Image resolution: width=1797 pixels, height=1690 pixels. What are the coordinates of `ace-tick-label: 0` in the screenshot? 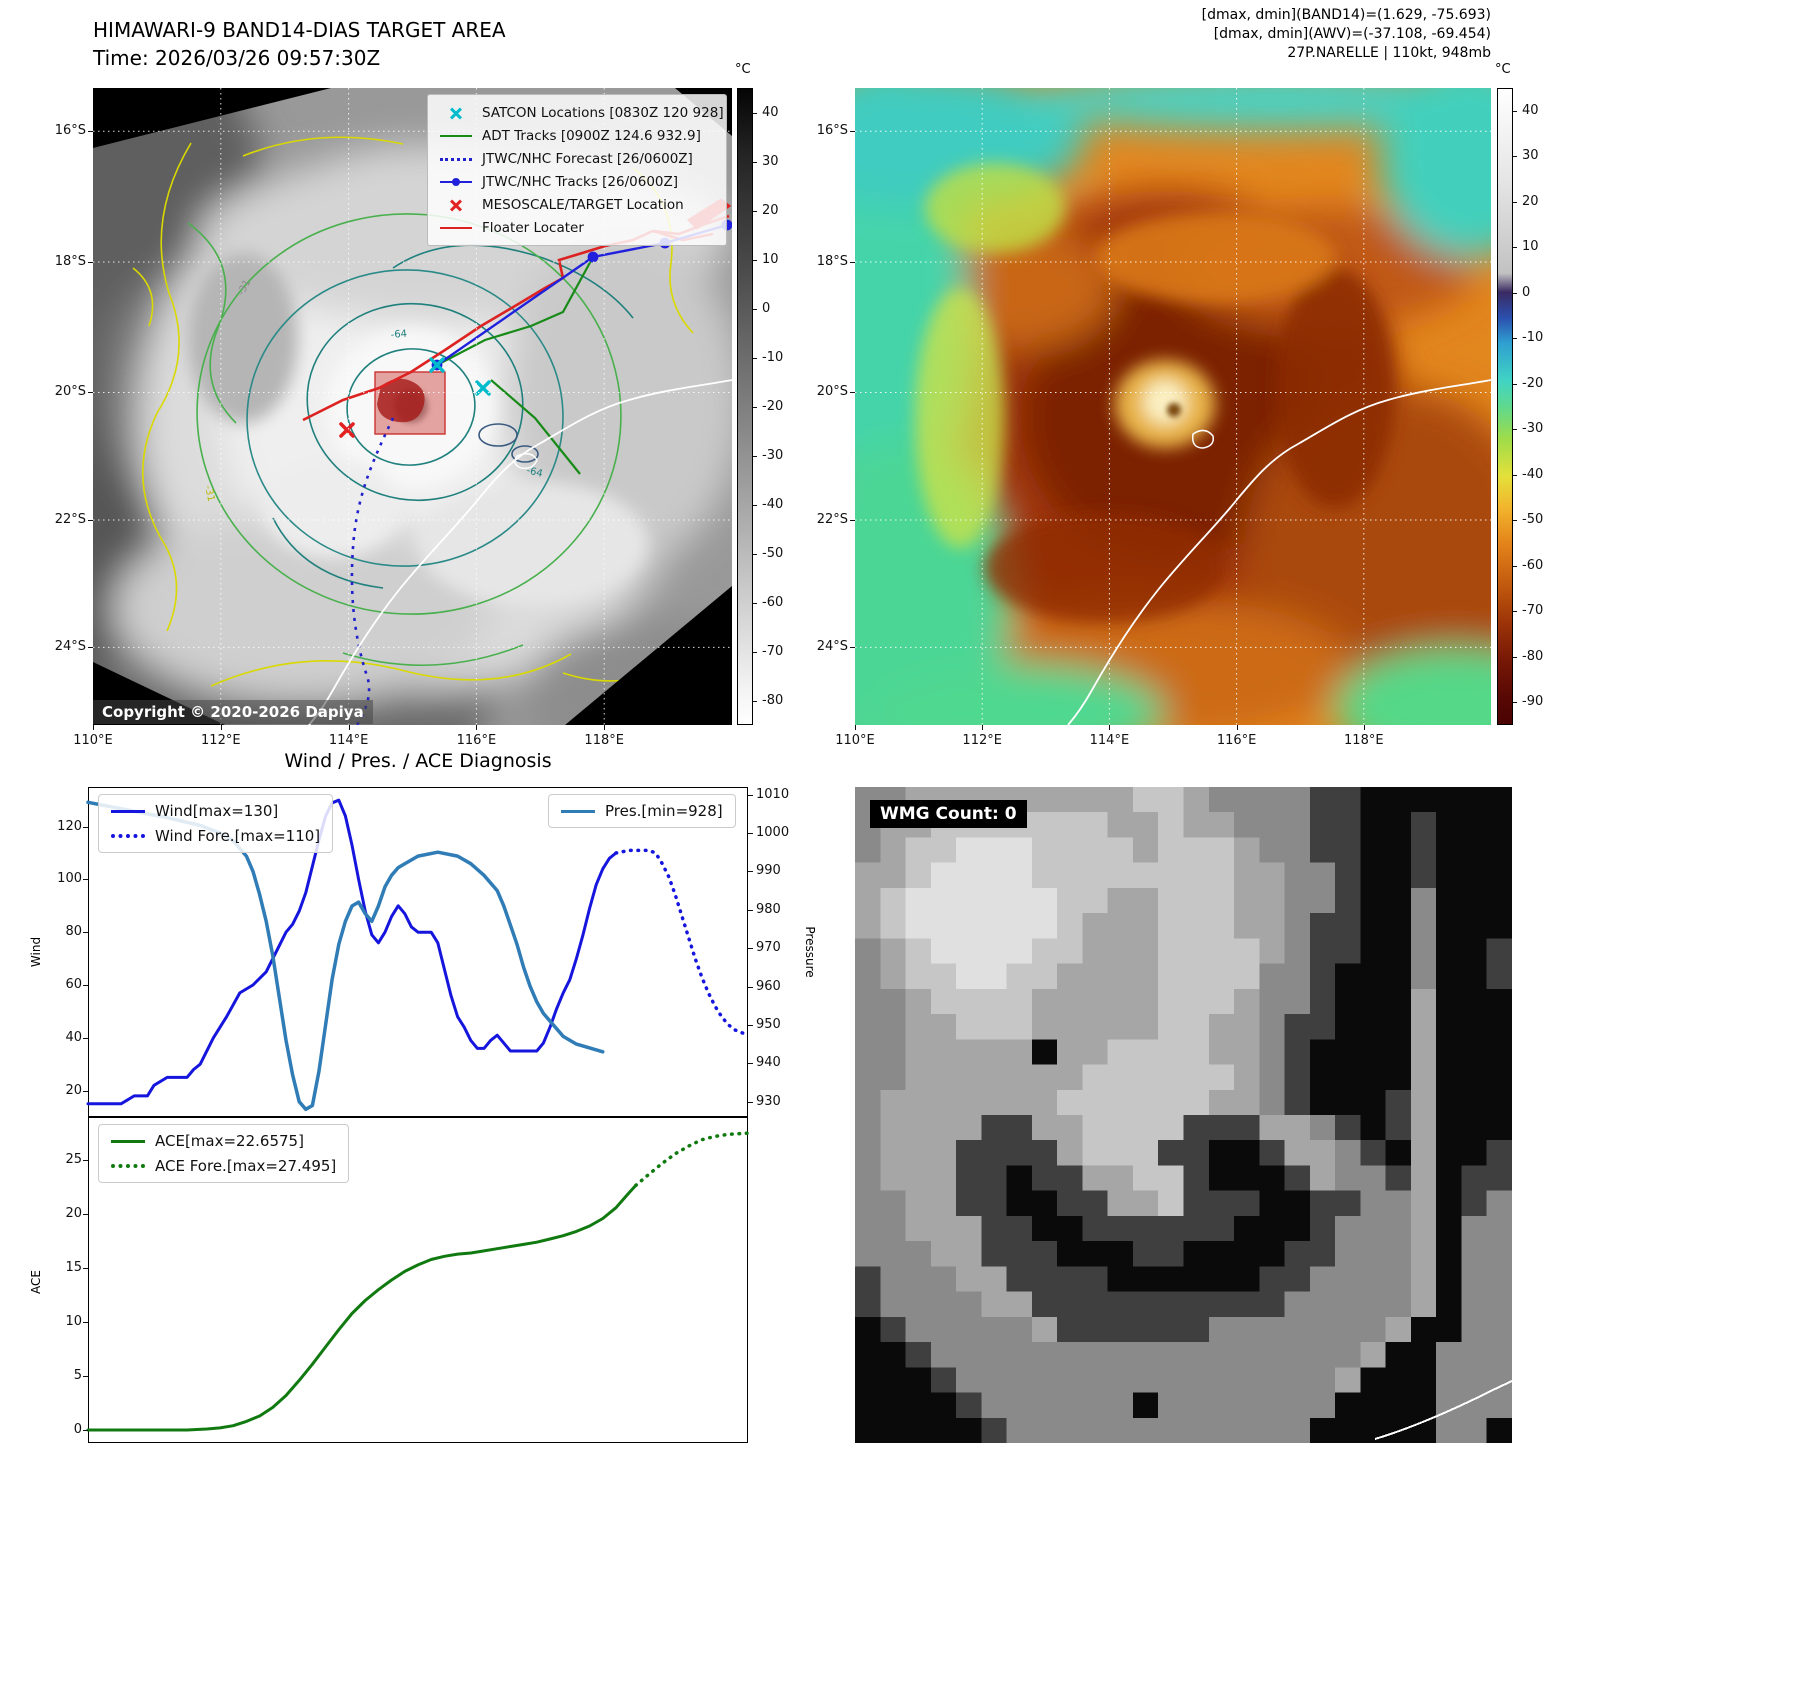 It's located at (77, 1430).